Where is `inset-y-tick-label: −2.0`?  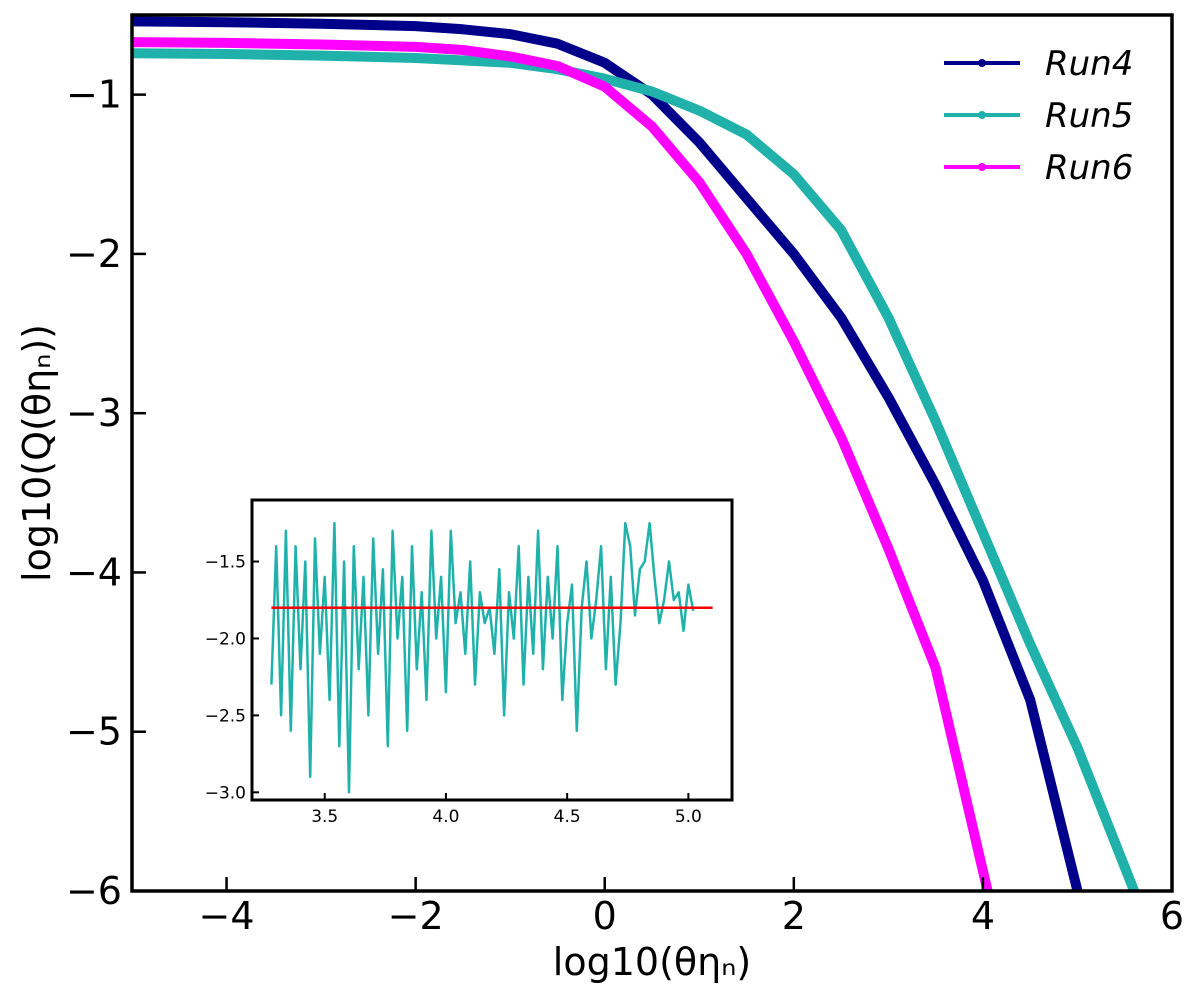 inset-y-tick-label: −2.0 is located at coordinates (225, 639).